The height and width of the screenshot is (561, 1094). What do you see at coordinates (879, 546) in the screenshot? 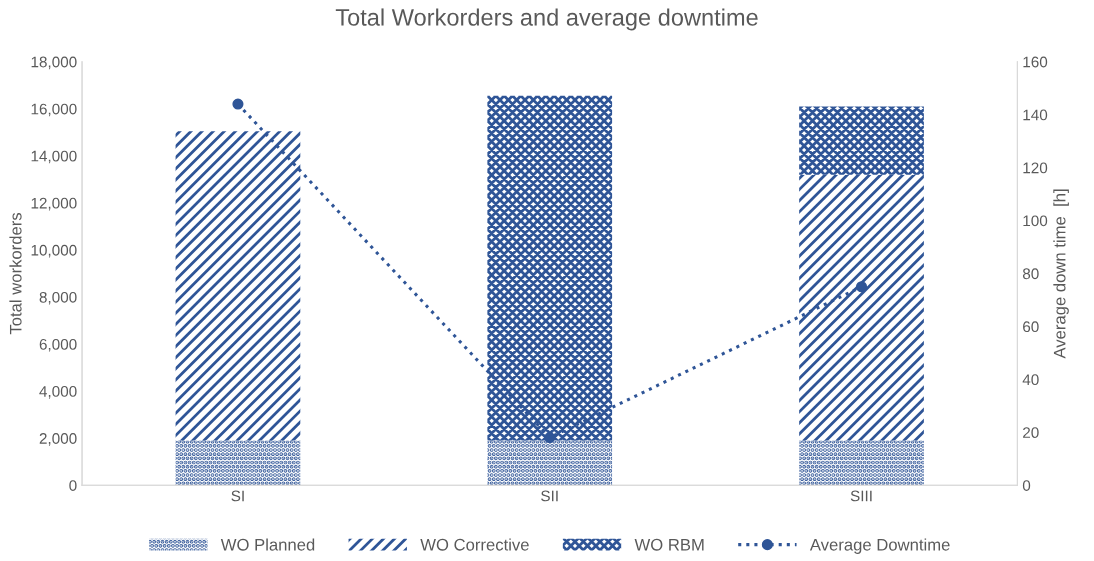
I see `legend-label: Average Downtime` at bounding box center [879, 546].